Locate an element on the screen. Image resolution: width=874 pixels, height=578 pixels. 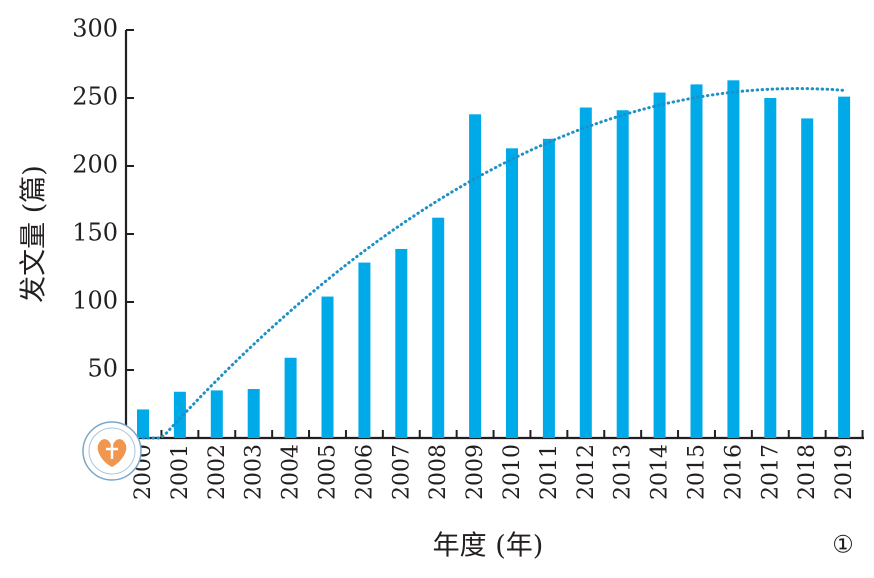
x-axis-title: 年度 (年) is located at coordinates (488, 546).